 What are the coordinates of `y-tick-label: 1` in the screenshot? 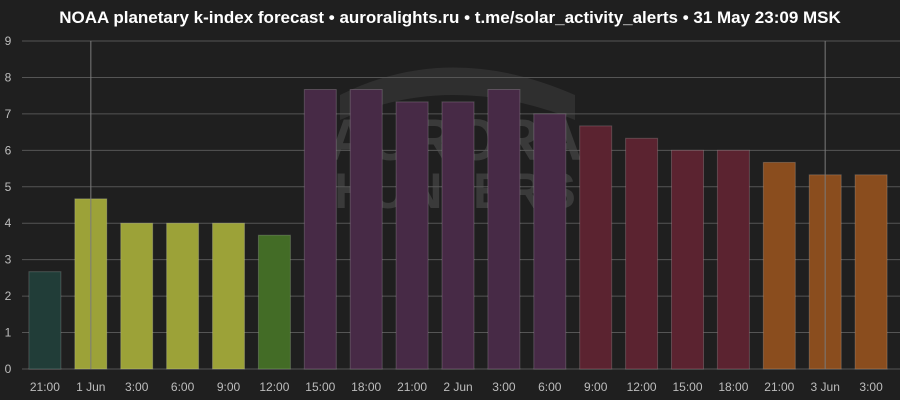 It's located at (8, 333).